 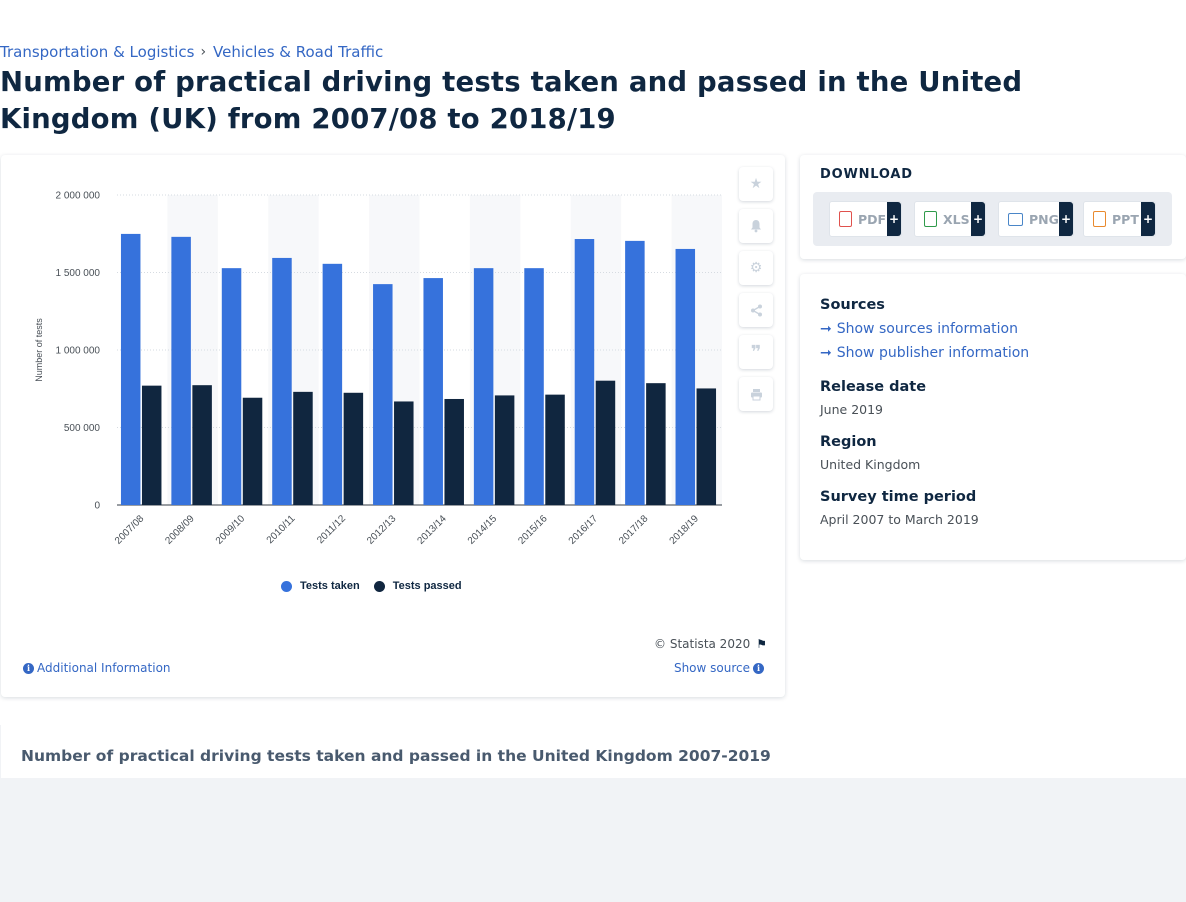 I want to click on print-button, so click(x=756, y=394).